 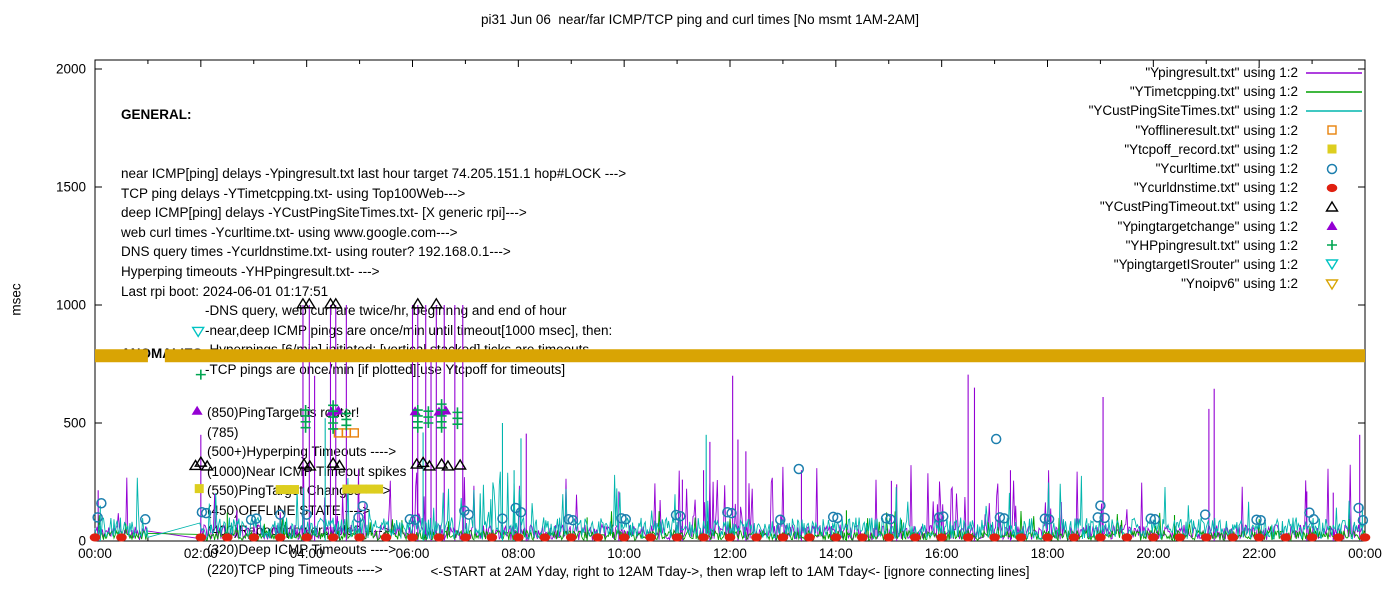 What do you see at coordinates (302, 452) in the screenshot?
I see `anomaly-line-2: (500+)Hyperping Timeouts ---->` at bounding box center [302, 452].